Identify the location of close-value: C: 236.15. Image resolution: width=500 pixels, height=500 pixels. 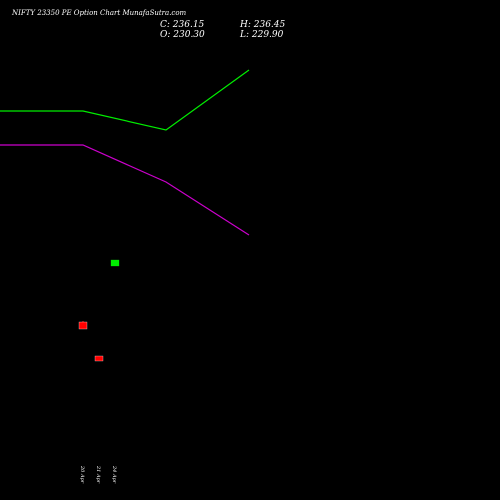
(182, 25).